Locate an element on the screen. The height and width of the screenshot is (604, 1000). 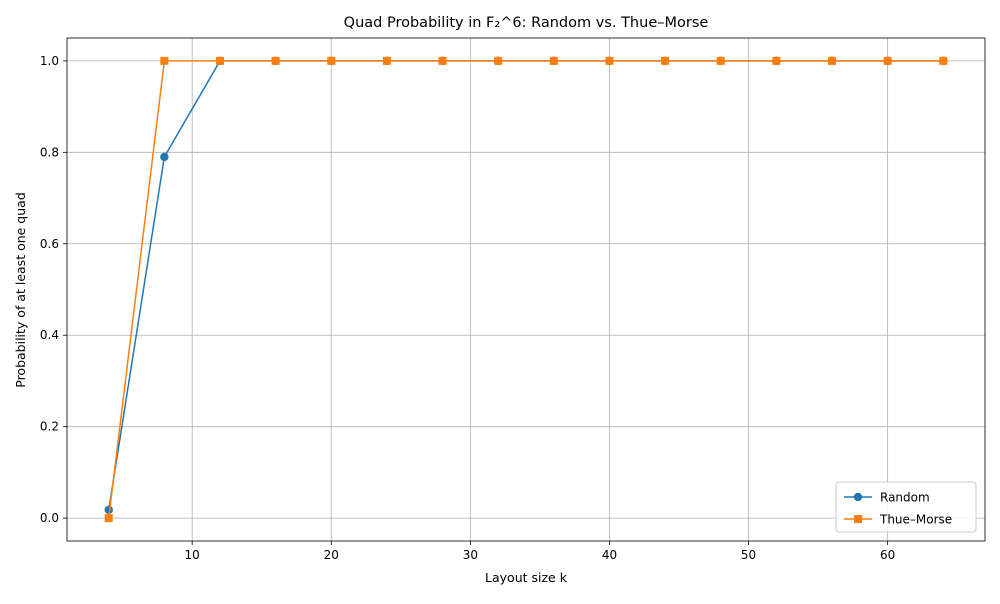
y-tick-label: 0.8 is located at coordinates (49, 152).